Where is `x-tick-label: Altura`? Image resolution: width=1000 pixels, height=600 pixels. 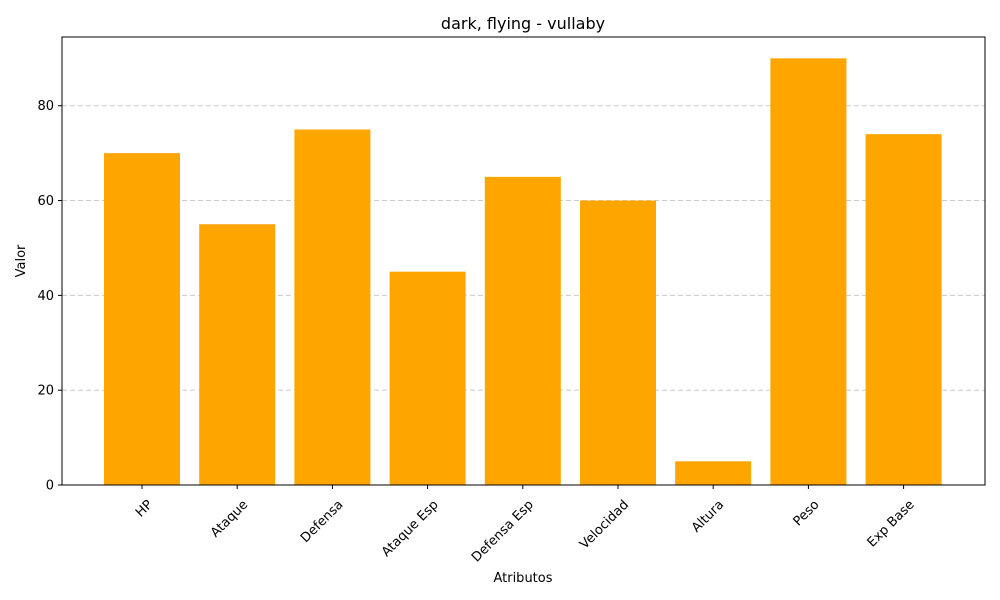 x-tick-label: Altura is located at coordinates (708, 516).